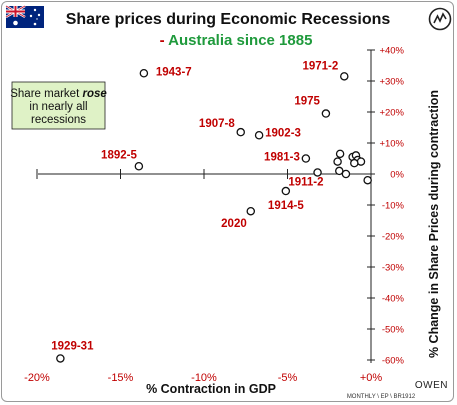 The width and height of the screenshot is (457, 405). I want to click on y-tick-label: +30%, so click(391, 82).